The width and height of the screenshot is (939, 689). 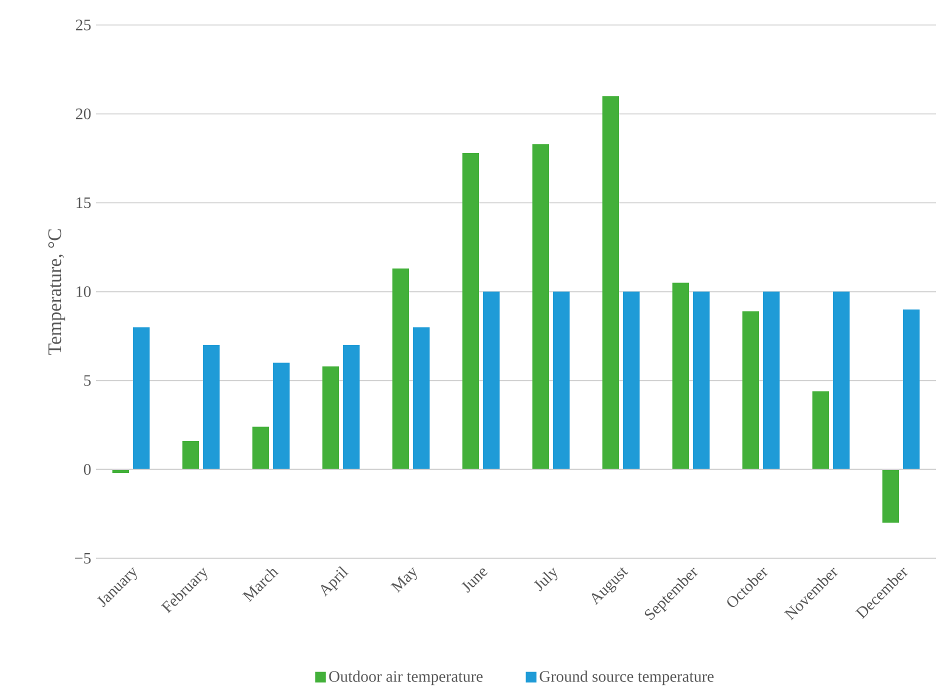 What do you see at coordinates (57, 292) in the screenshot?
I see `y-axis-title: Temperature, °C` at bounding box center [57, 292].